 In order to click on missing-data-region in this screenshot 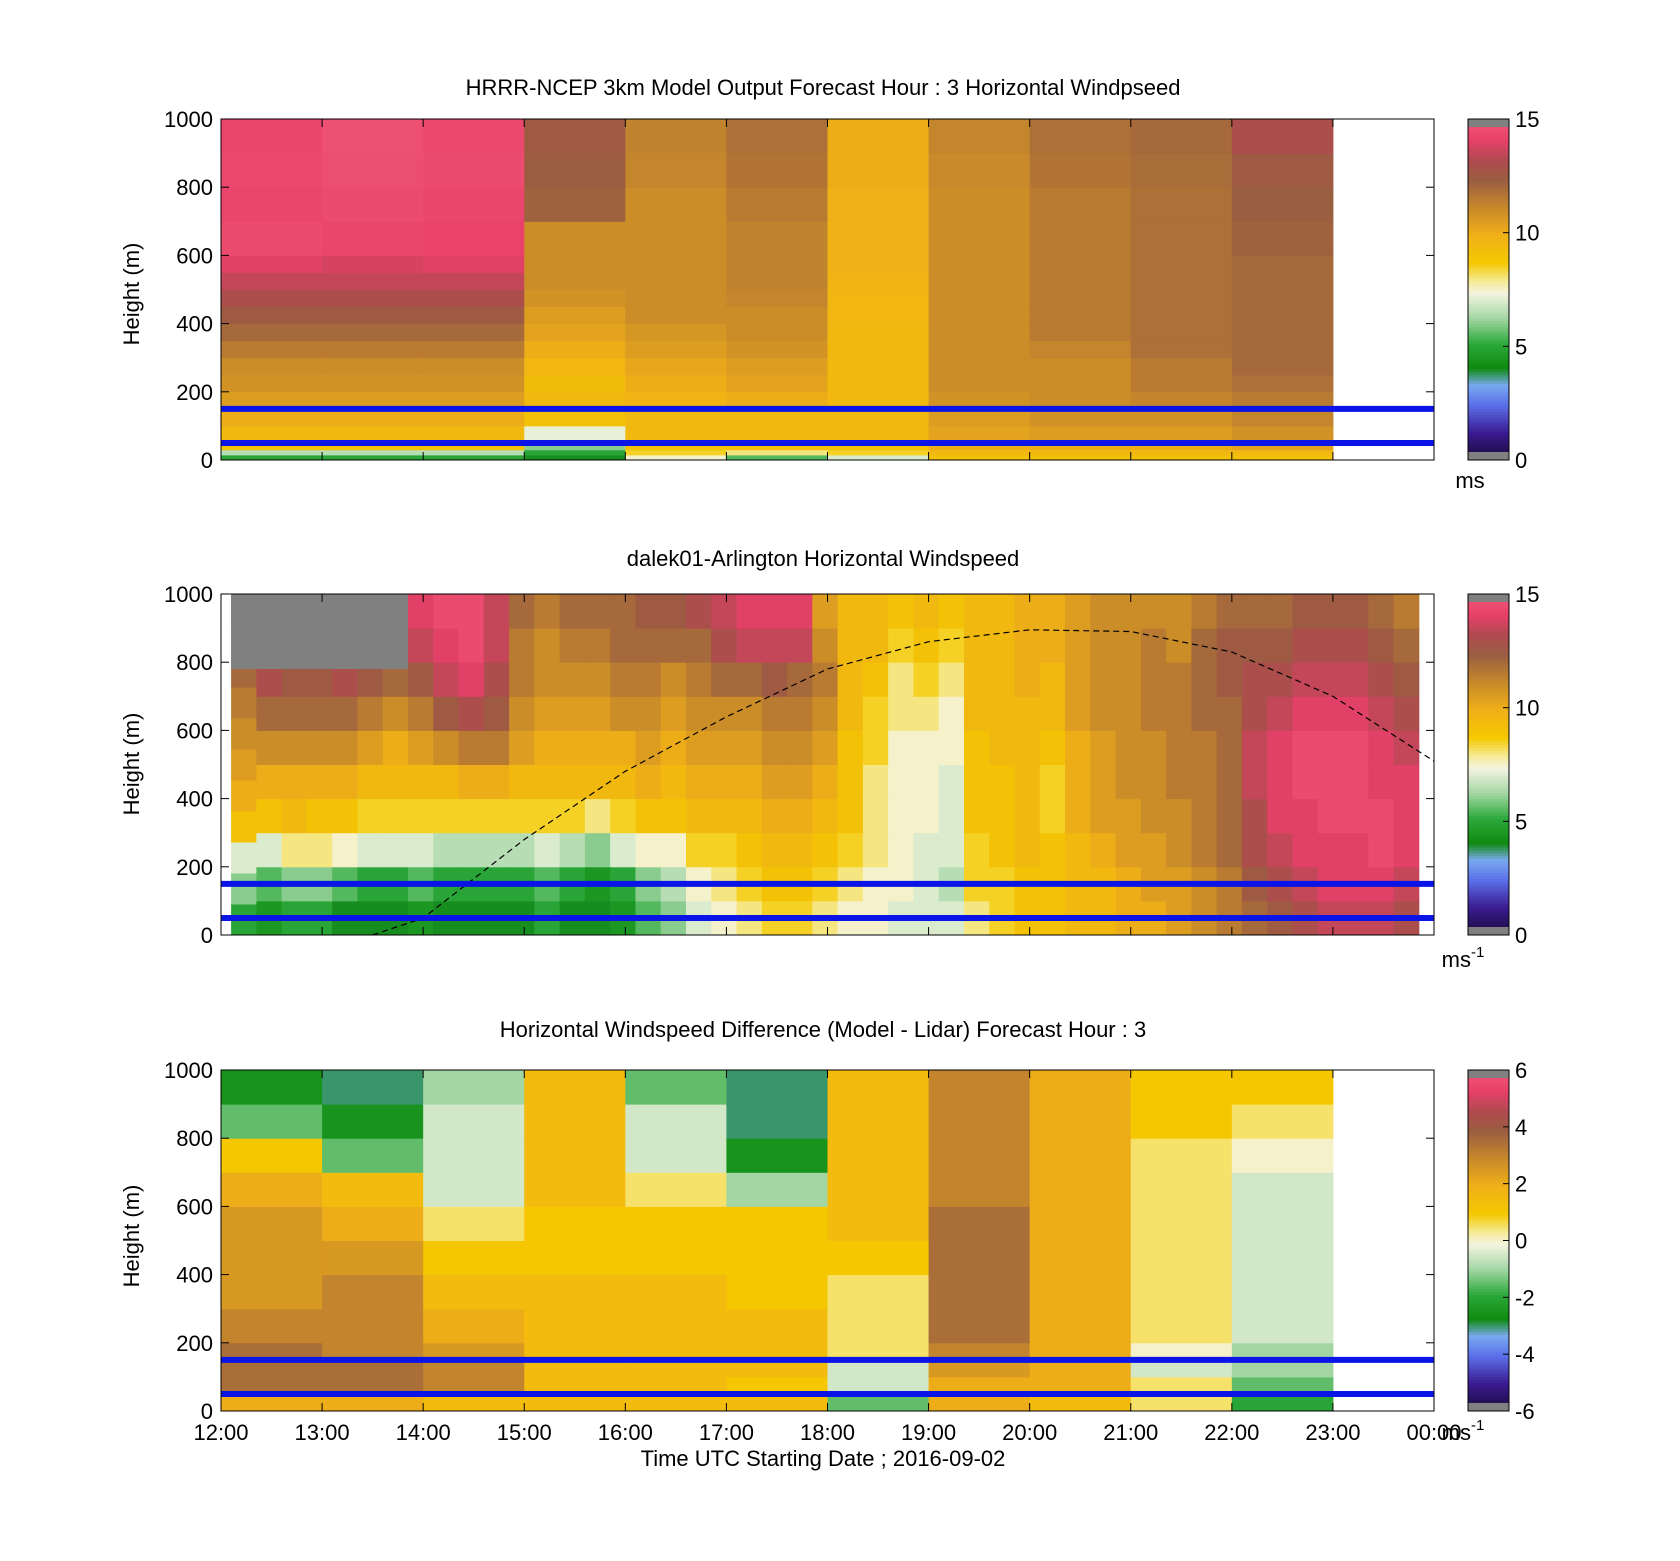, I will do `click(320, 632)`.